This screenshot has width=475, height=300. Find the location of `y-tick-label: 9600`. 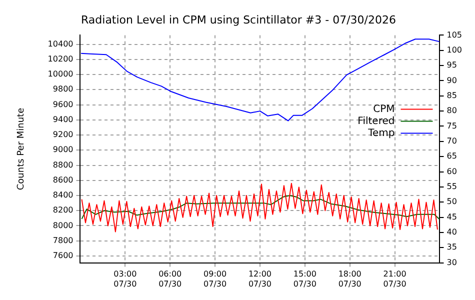

y-tick-label: 9600 is located at coordinates (63, 104).